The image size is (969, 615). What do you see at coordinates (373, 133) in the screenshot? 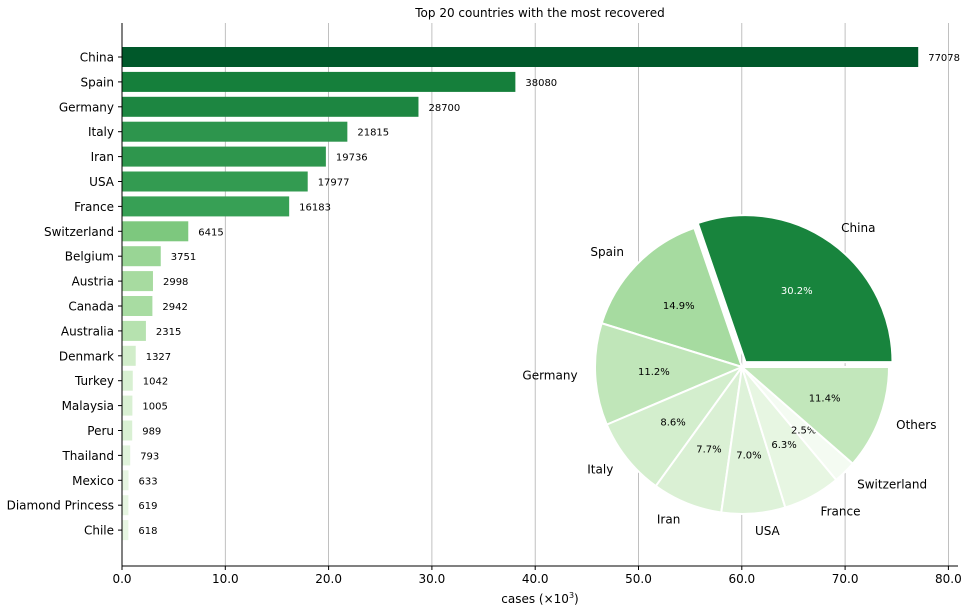
I see `bar-value-label: 21815` at bounding box center [373, 133].